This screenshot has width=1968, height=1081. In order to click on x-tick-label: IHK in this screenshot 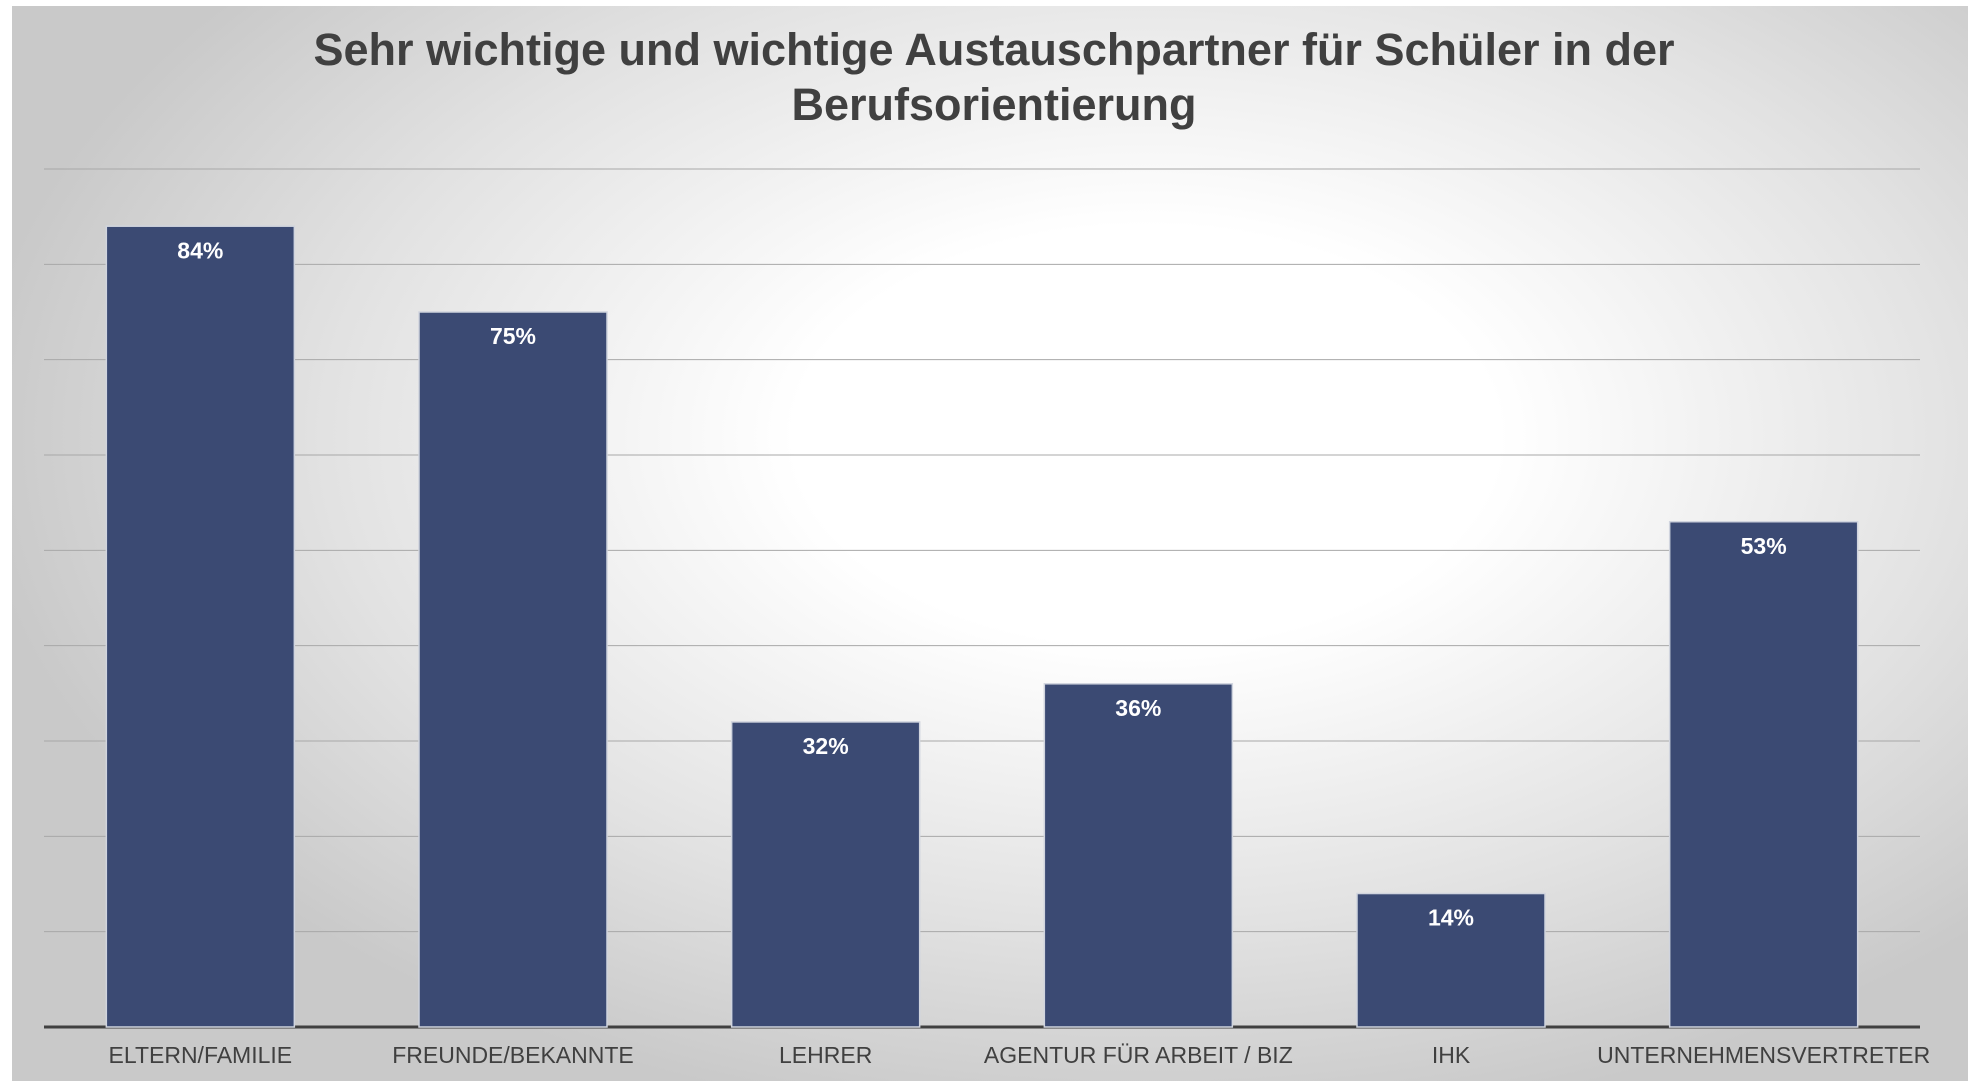, I will do `click(1451, 1055)`.